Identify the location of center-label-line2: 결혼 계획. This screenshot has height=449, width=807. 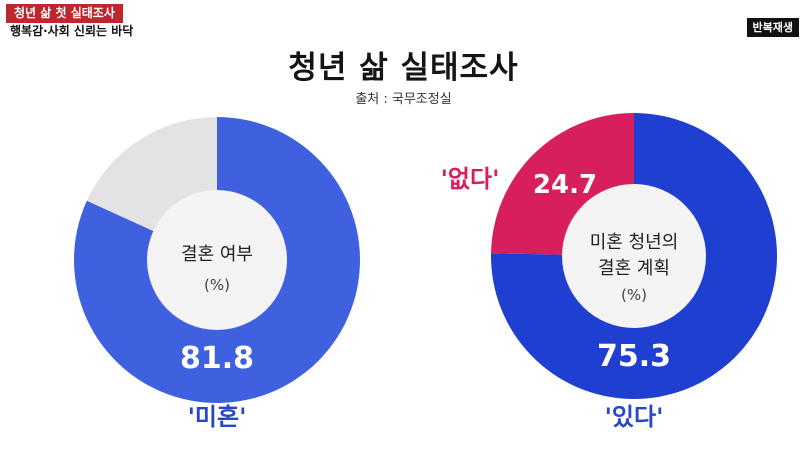
(634, 268).